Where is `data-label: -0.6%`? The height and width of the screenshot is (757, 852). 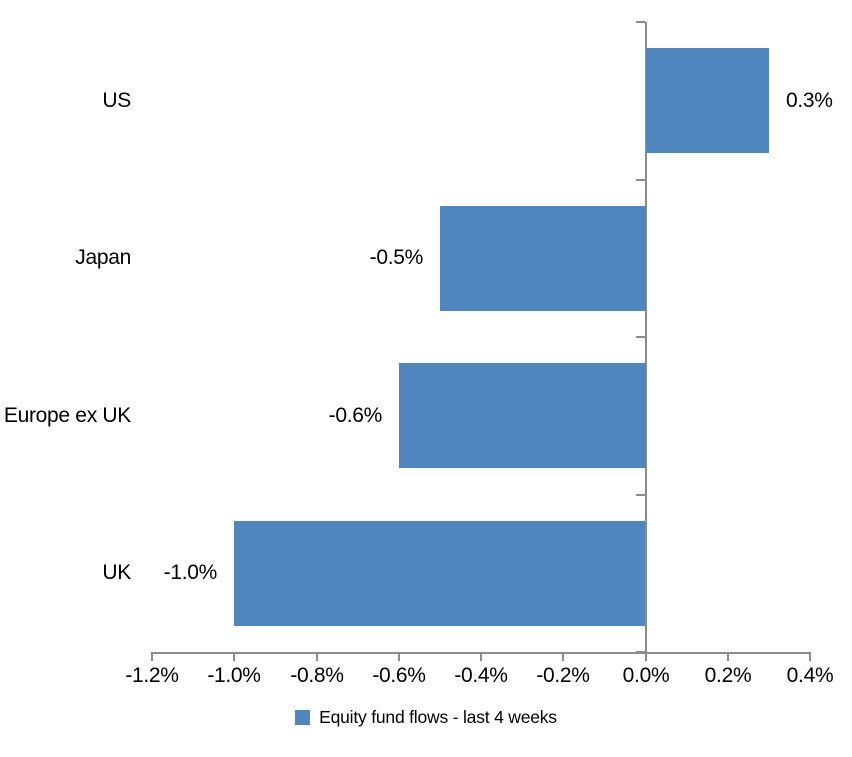 data-label: -0.6% is located at coordinates (355, 415).